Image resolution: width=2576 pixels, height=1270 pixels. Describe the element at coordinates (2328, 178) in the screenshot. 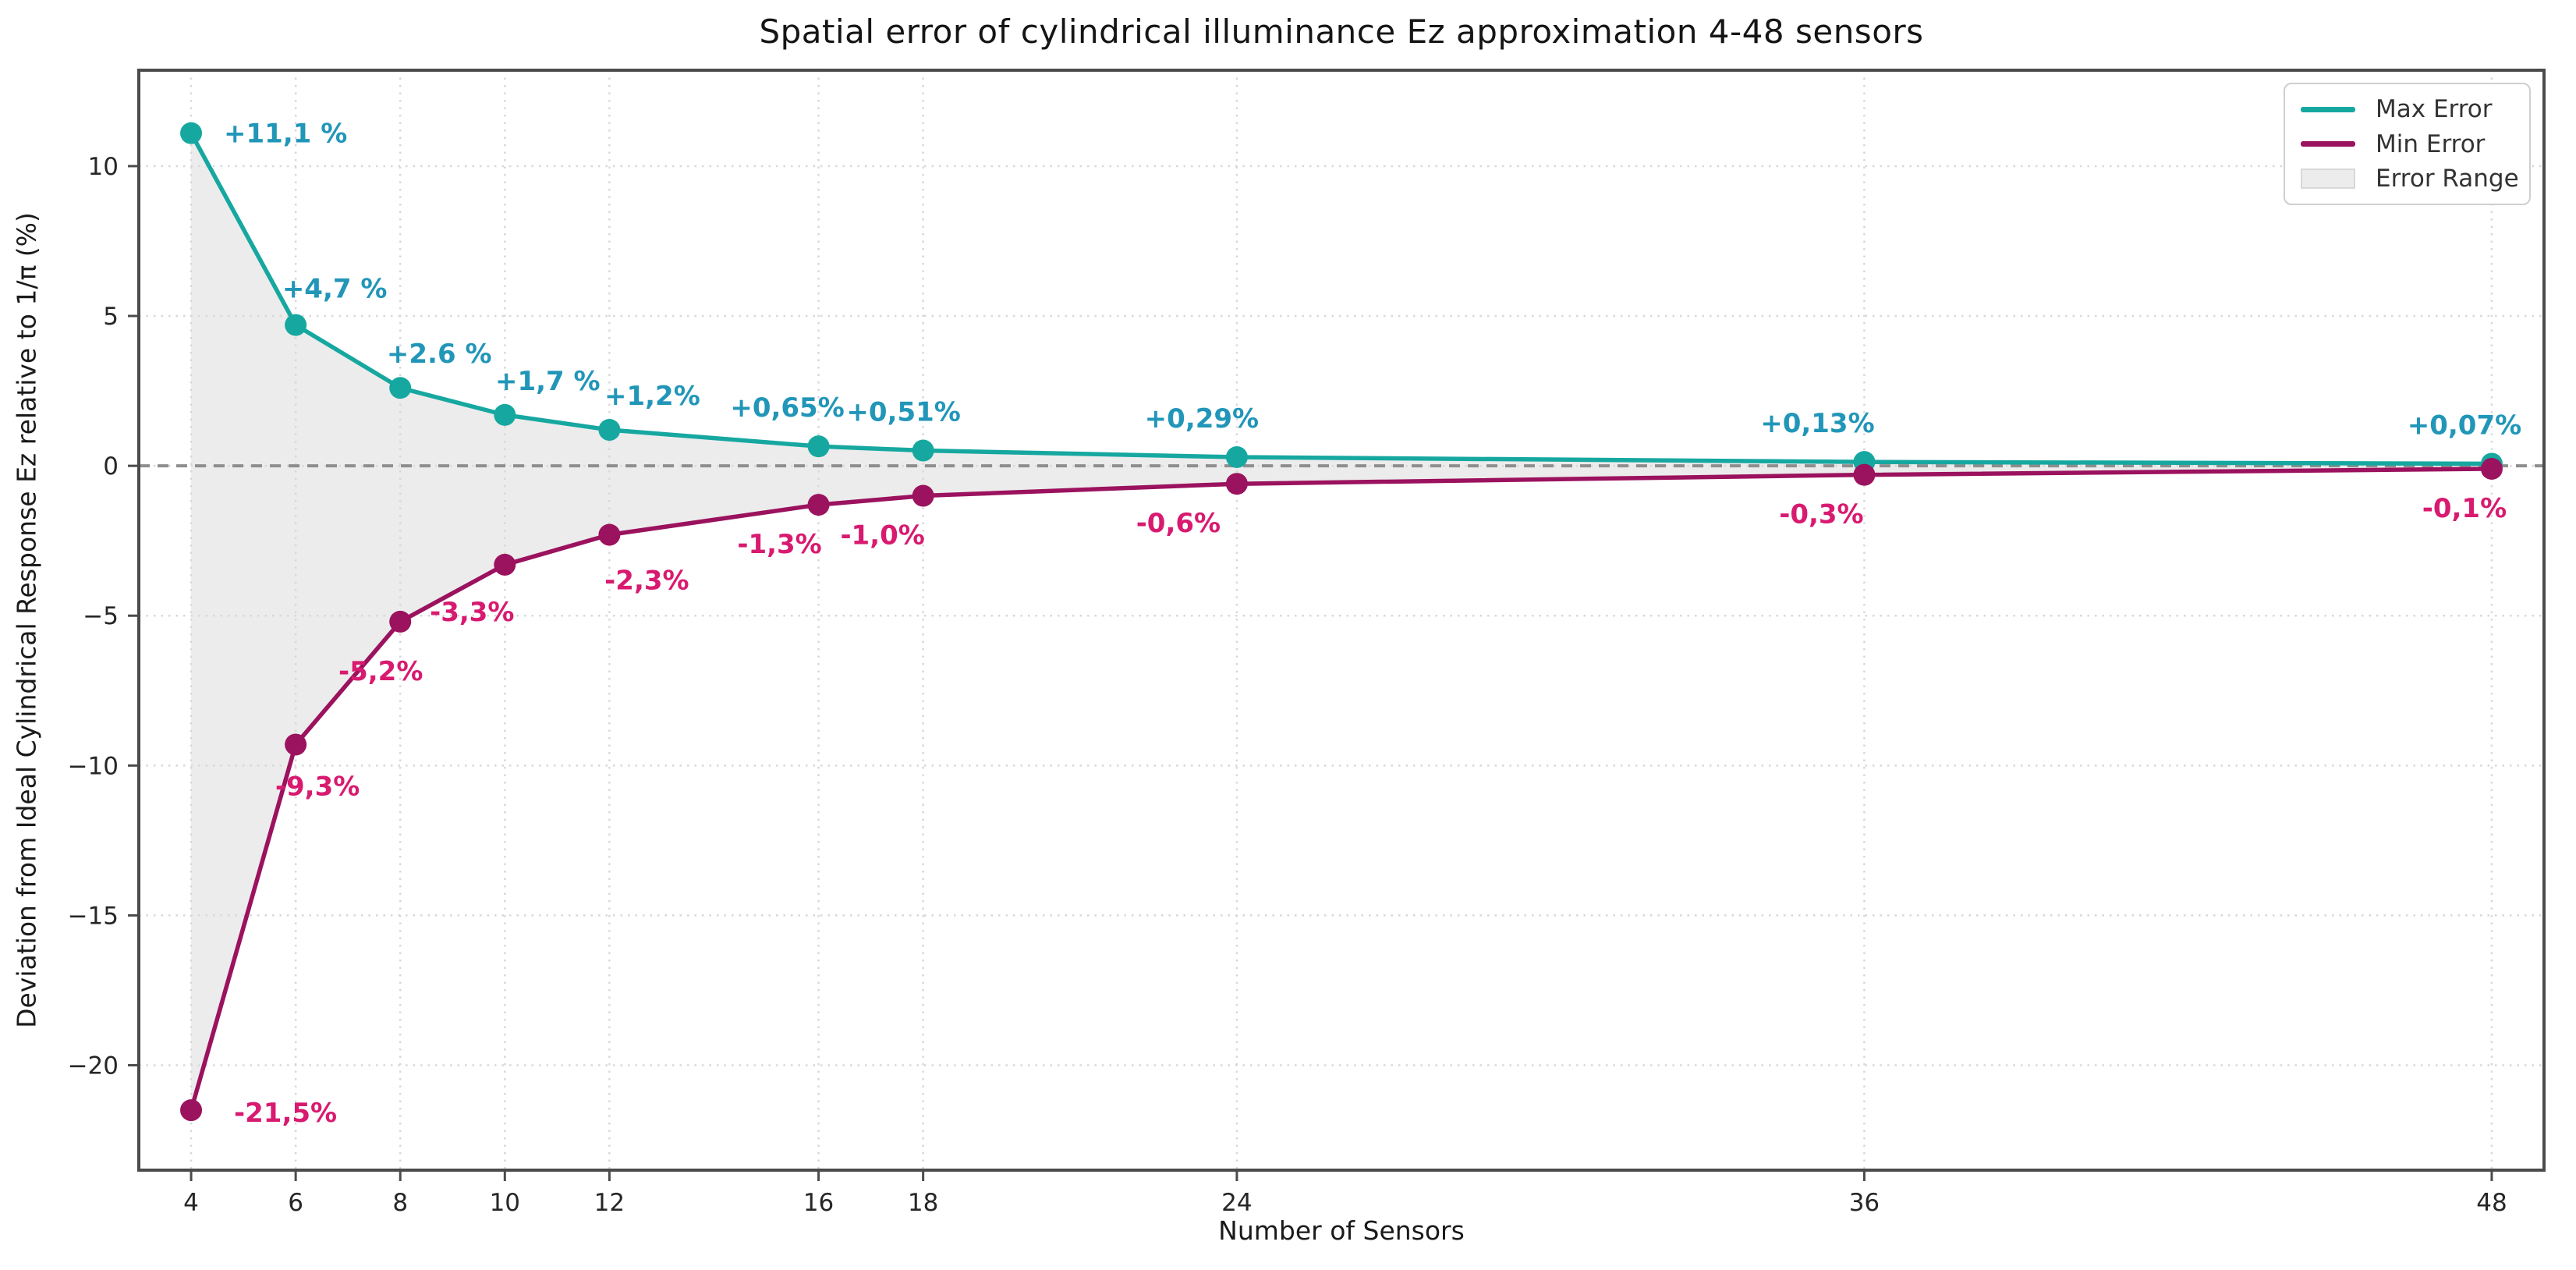

I see `legend-swatch-error-range` at that location.